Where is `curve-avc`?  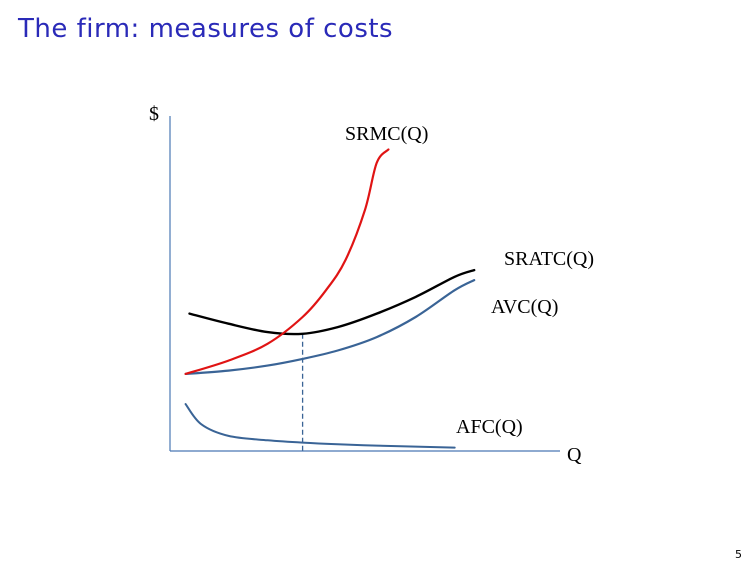
curve-avc is located at coordinates (330, 327).